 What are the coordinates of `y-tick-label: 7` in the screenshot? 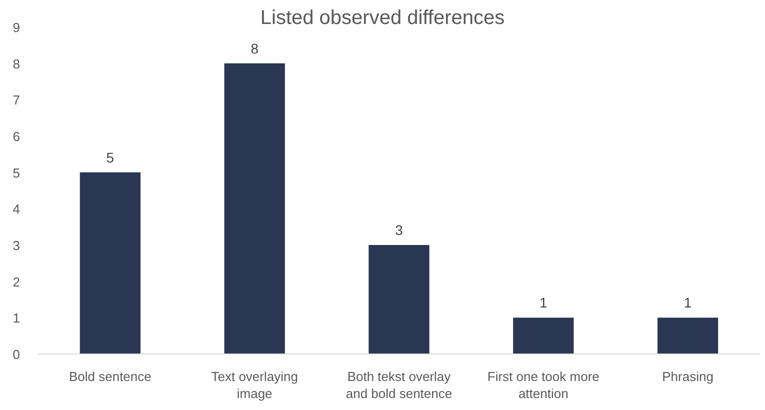 It's located at (16, 100).